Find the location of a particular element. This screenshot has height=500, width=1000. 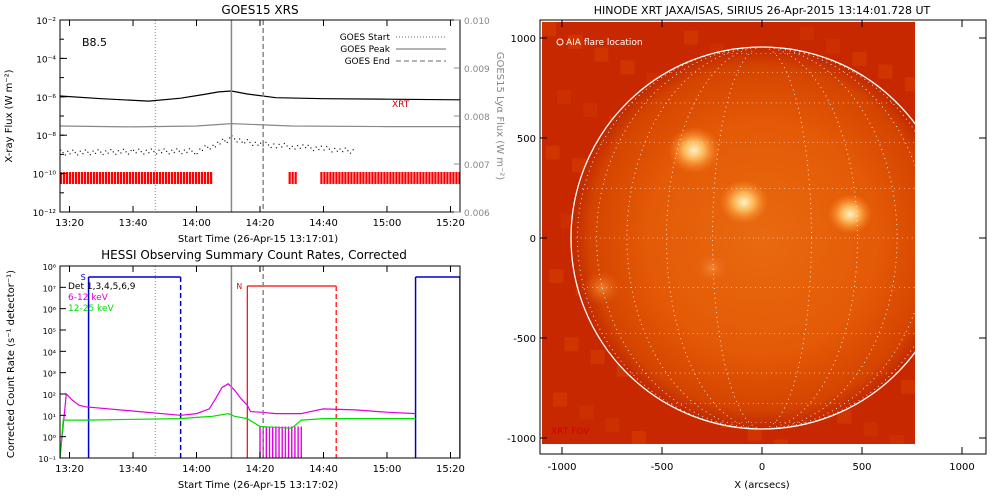

xrt-y-tick-label: -1000 is located at coordinates (521, 439).